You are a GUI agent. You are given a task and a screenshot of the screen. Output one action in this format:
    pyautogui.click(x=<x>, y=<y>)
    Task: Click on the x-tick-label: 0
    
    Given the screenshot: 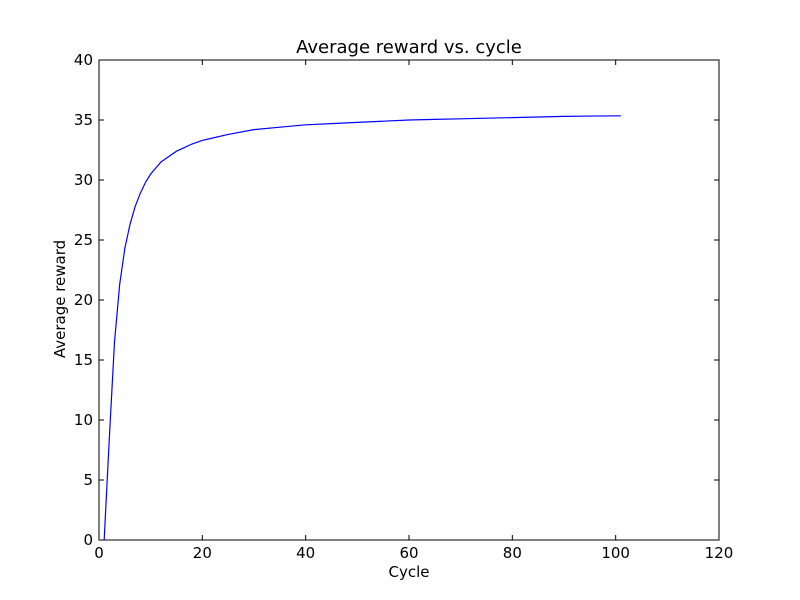 What is the action you would take?
    pyautogui.click(x=99, y=553)
    